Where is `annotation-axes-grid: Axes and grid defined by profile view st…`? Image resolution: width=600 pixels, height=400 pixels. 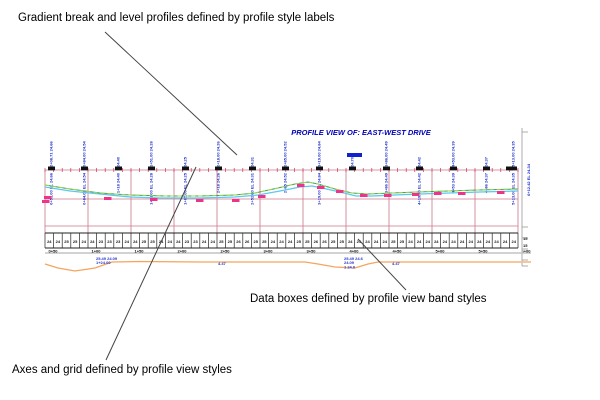
annotation-axes-grid: Axes and grid defined by profile view st… is located at coordinates (122, 370).